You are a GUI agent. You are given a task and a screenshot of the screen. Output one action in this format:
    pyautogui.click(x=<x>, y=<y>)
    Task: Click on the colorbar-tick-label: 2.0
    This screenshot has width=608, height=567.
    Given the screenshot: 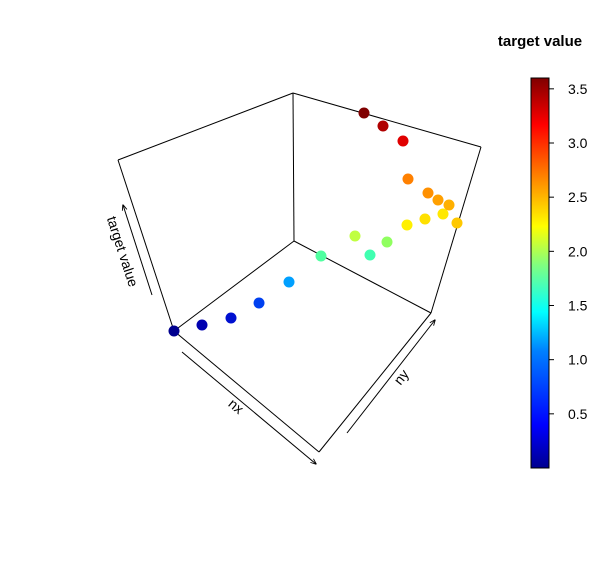 What is the action you would take?
    pyautogui.click(x=578, y=251)
    